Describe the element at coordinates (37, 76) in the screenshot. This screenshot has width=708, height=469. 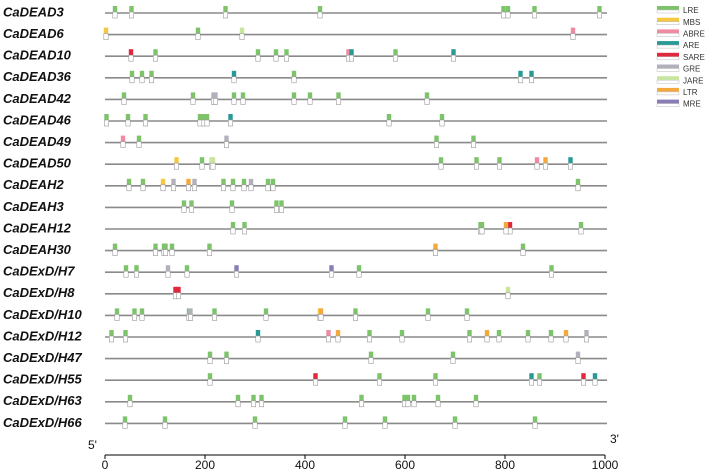
I see `gene-label: CaDEAD36` at that location.